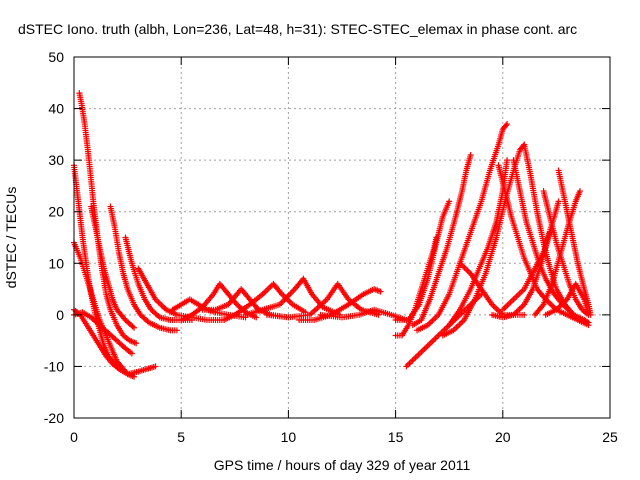 The image size is (640, 480). Describe the element at coordinates (56, 263) in the screenshot. I see `y-tick-label: 10` at that location.